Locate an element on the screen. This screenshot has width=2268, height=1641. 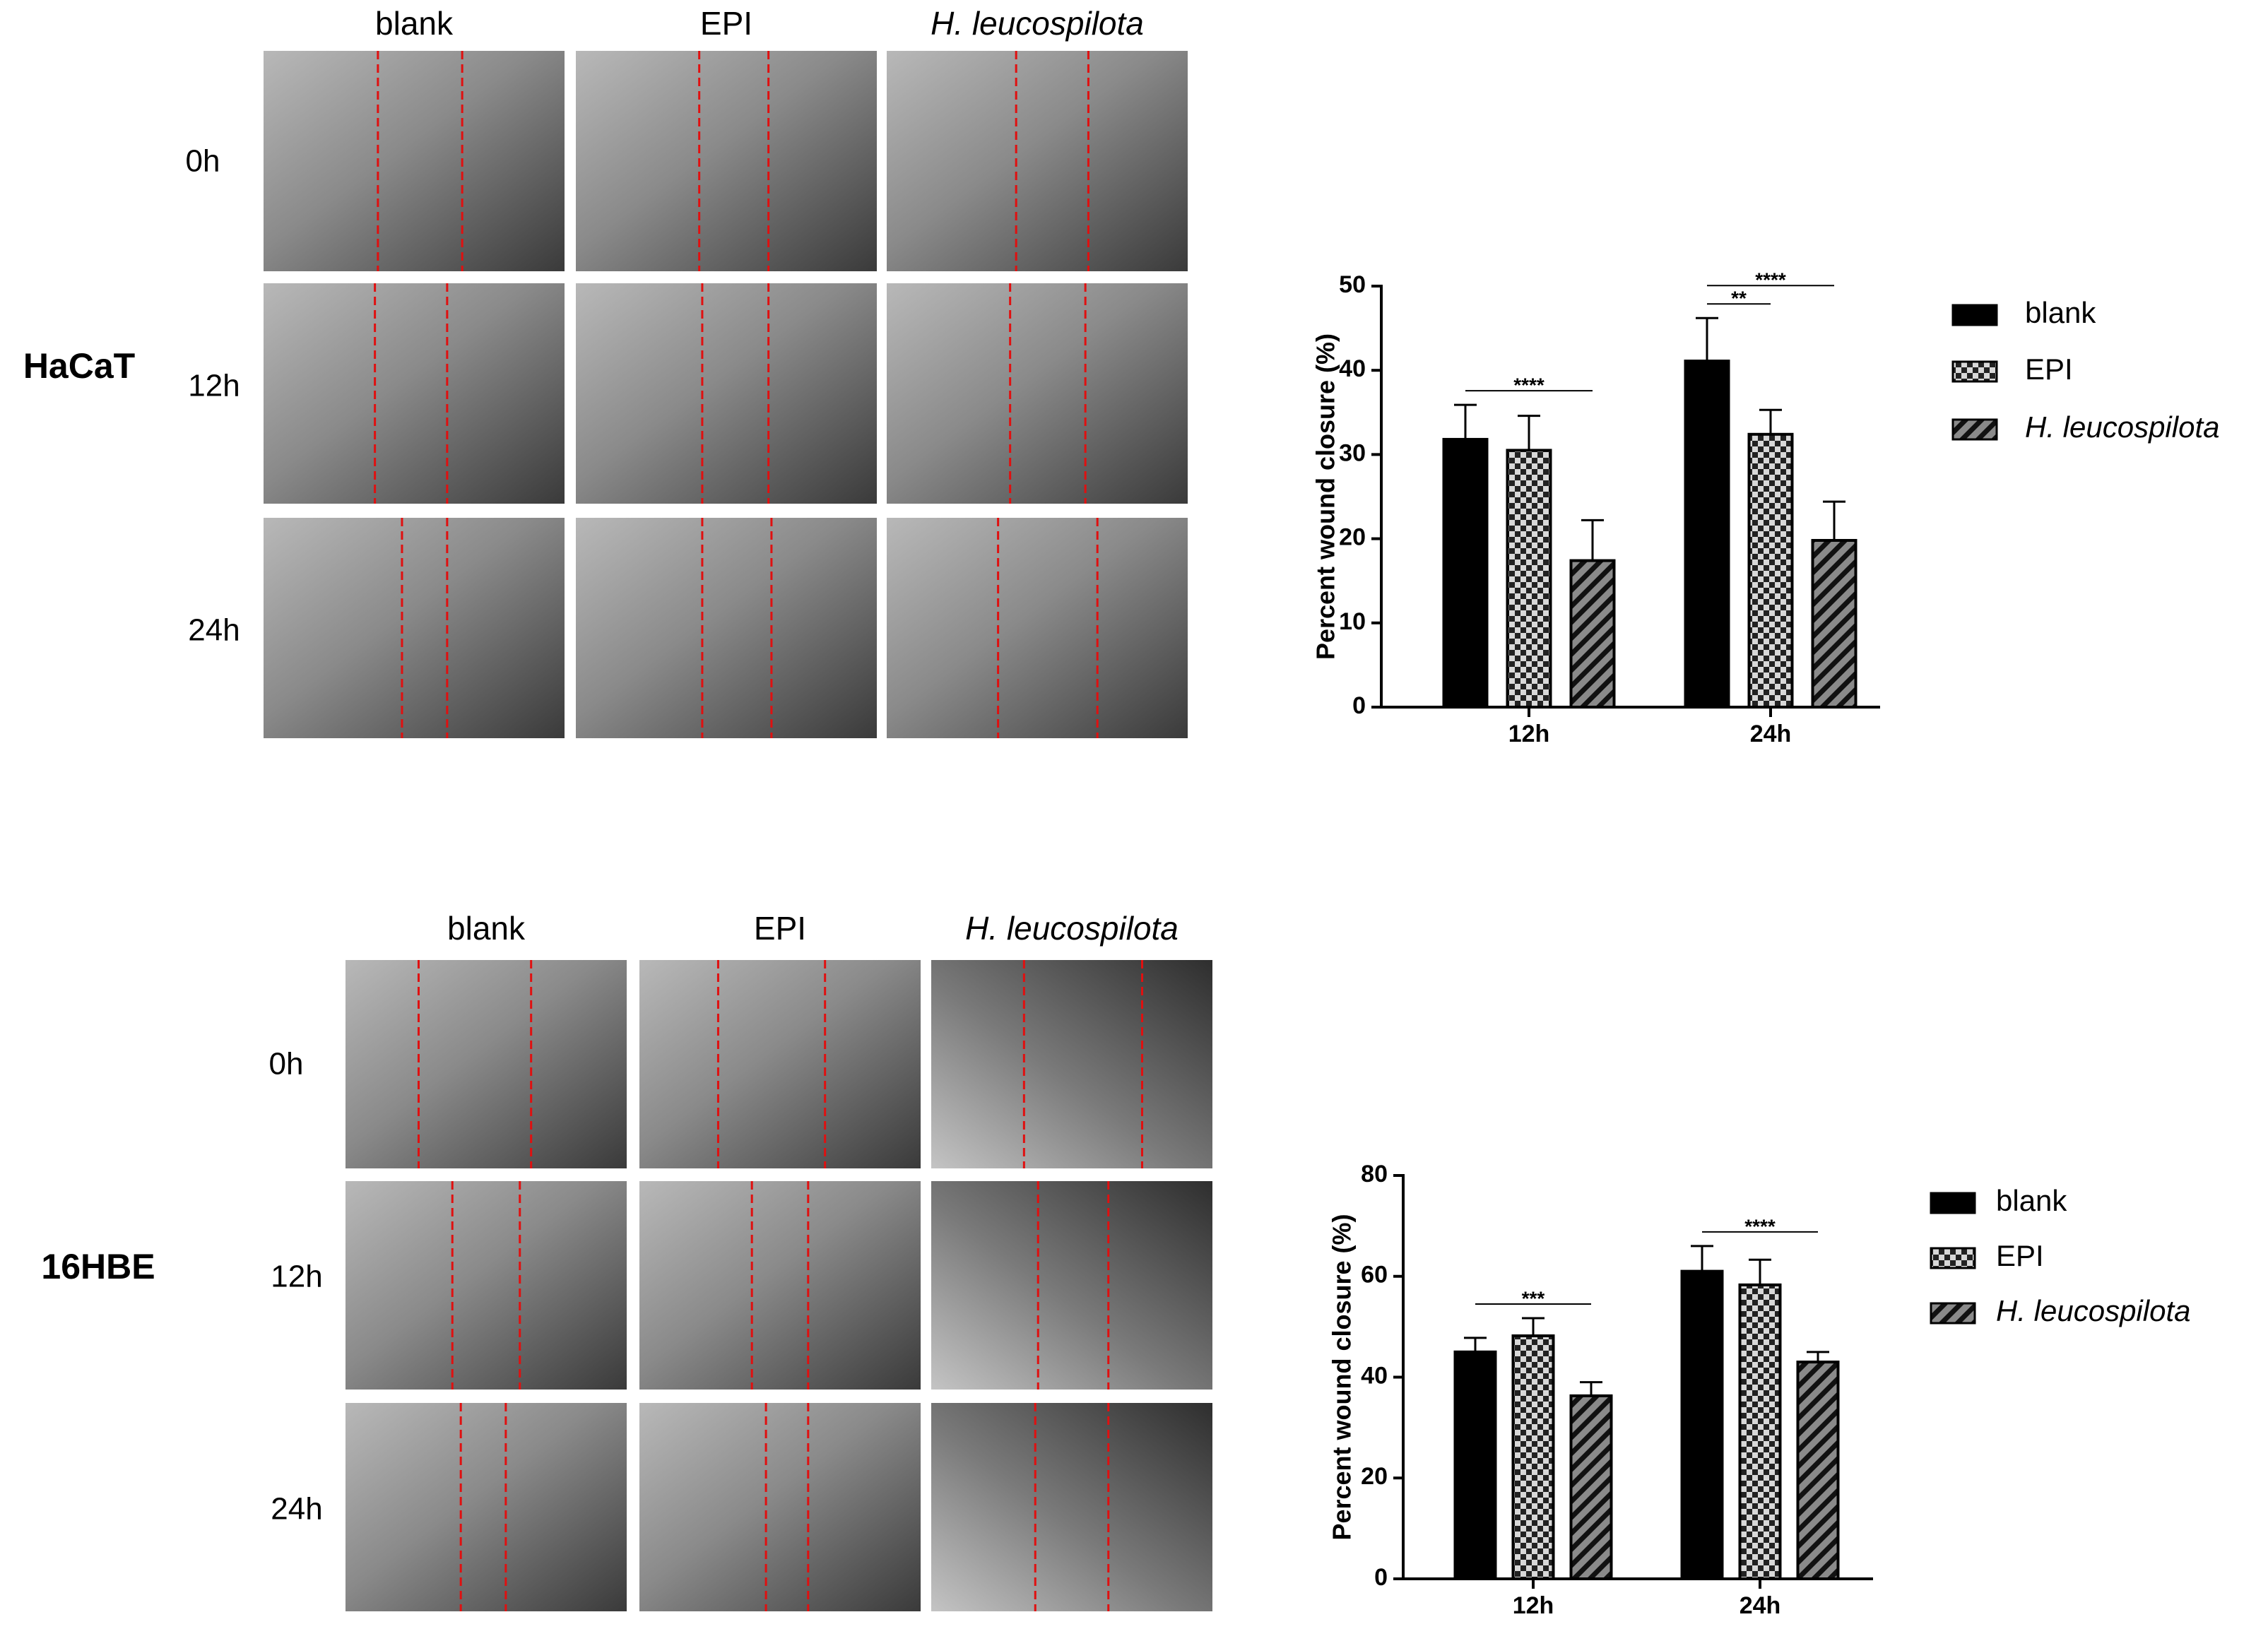
cell-line-label: 16HBE is located at coordinates (98, 1266).